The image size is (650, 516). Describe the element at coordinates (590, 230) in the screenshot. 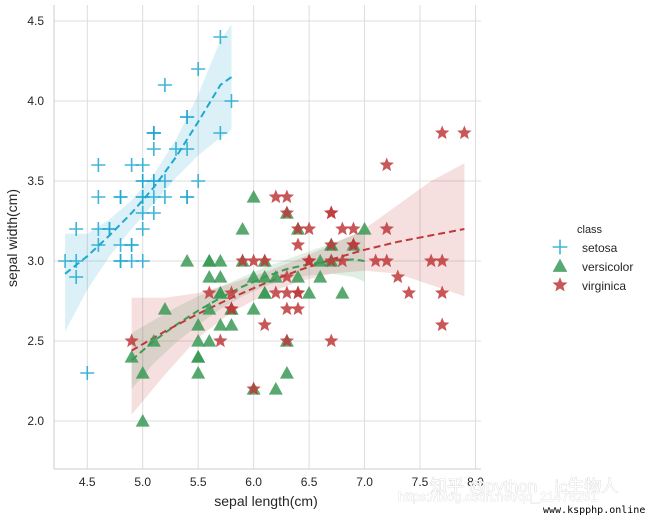

I see `legend-title: class` at that location.